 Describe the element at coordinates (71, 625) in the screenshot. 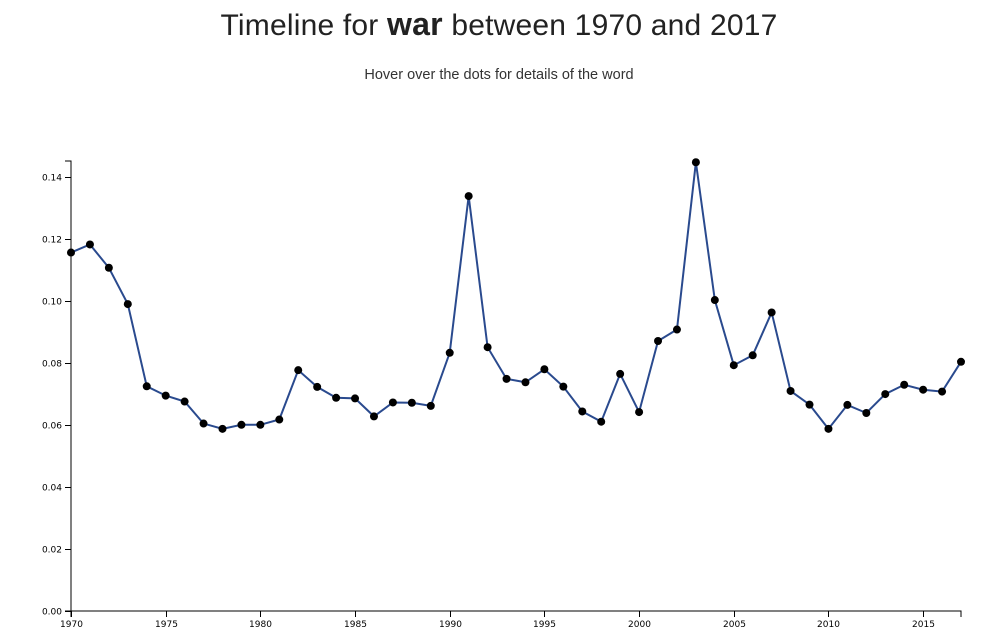

I see `x-tick-label: 1970` at that location.